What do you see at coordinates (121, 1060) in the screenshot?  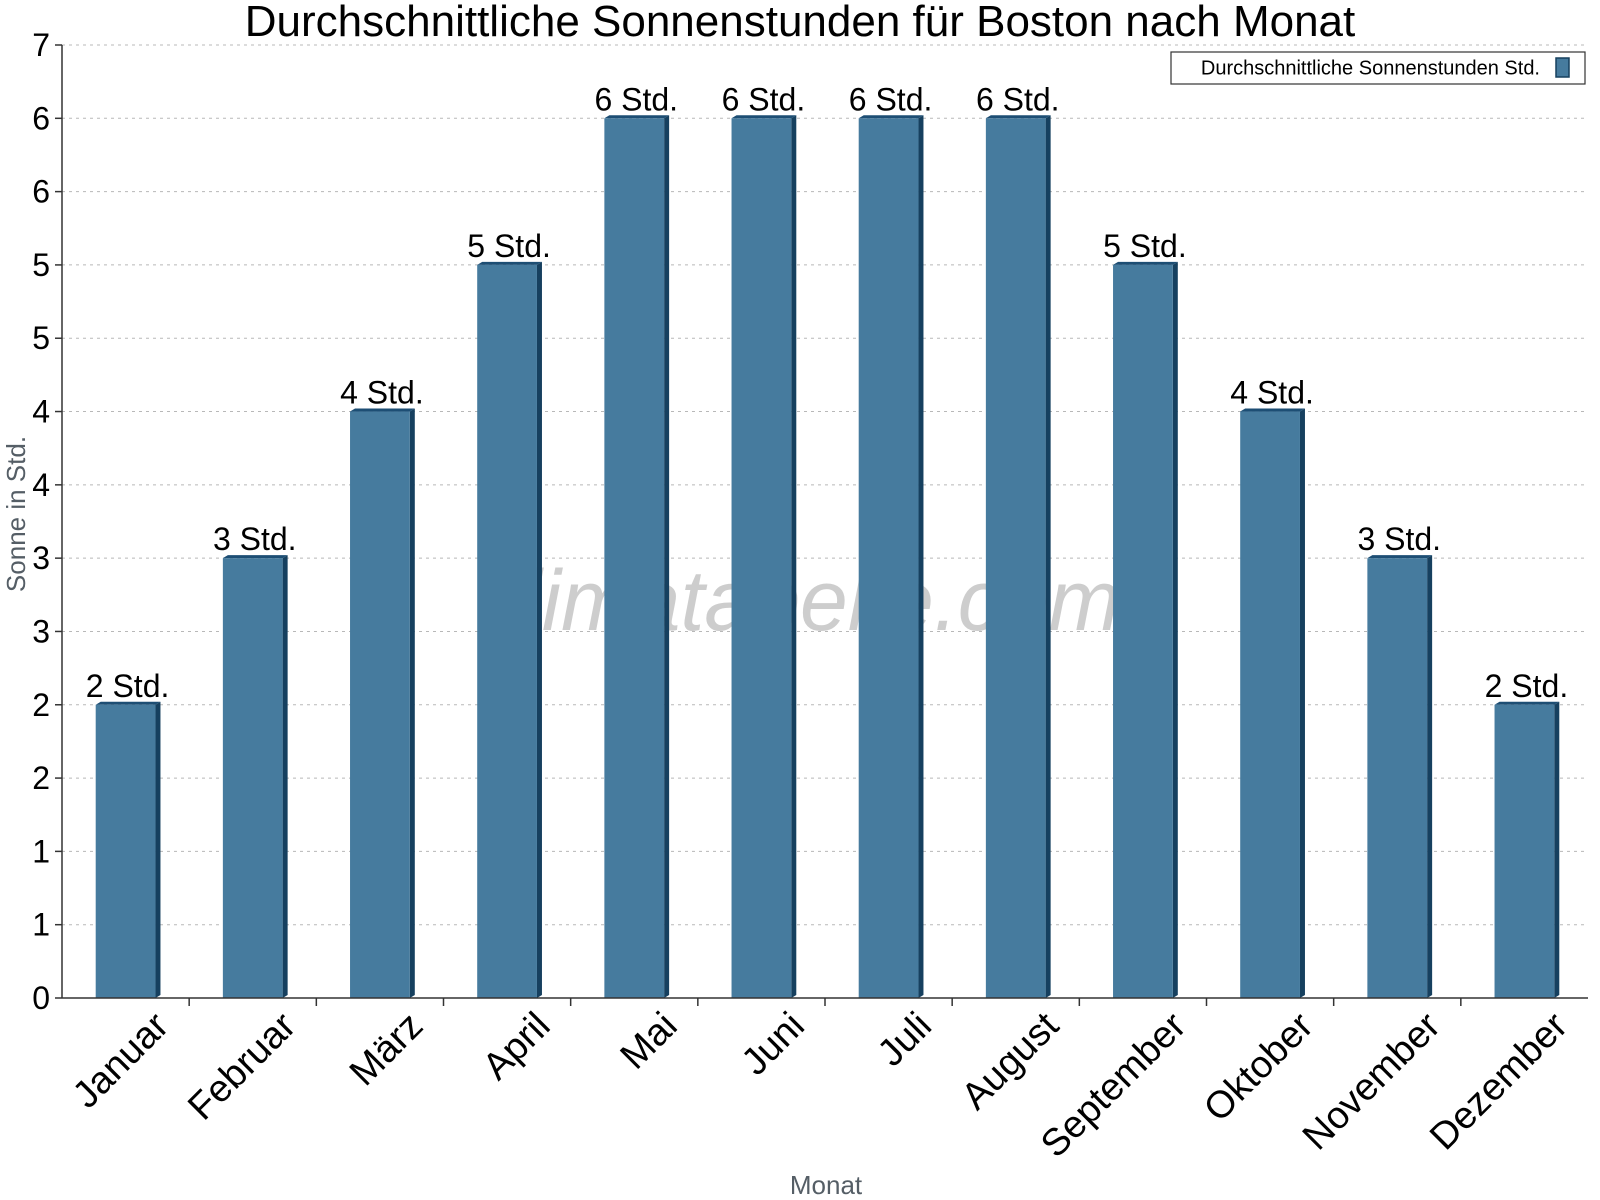 I see `x-tick-label: Januar` at bounding box center [121, 1060].